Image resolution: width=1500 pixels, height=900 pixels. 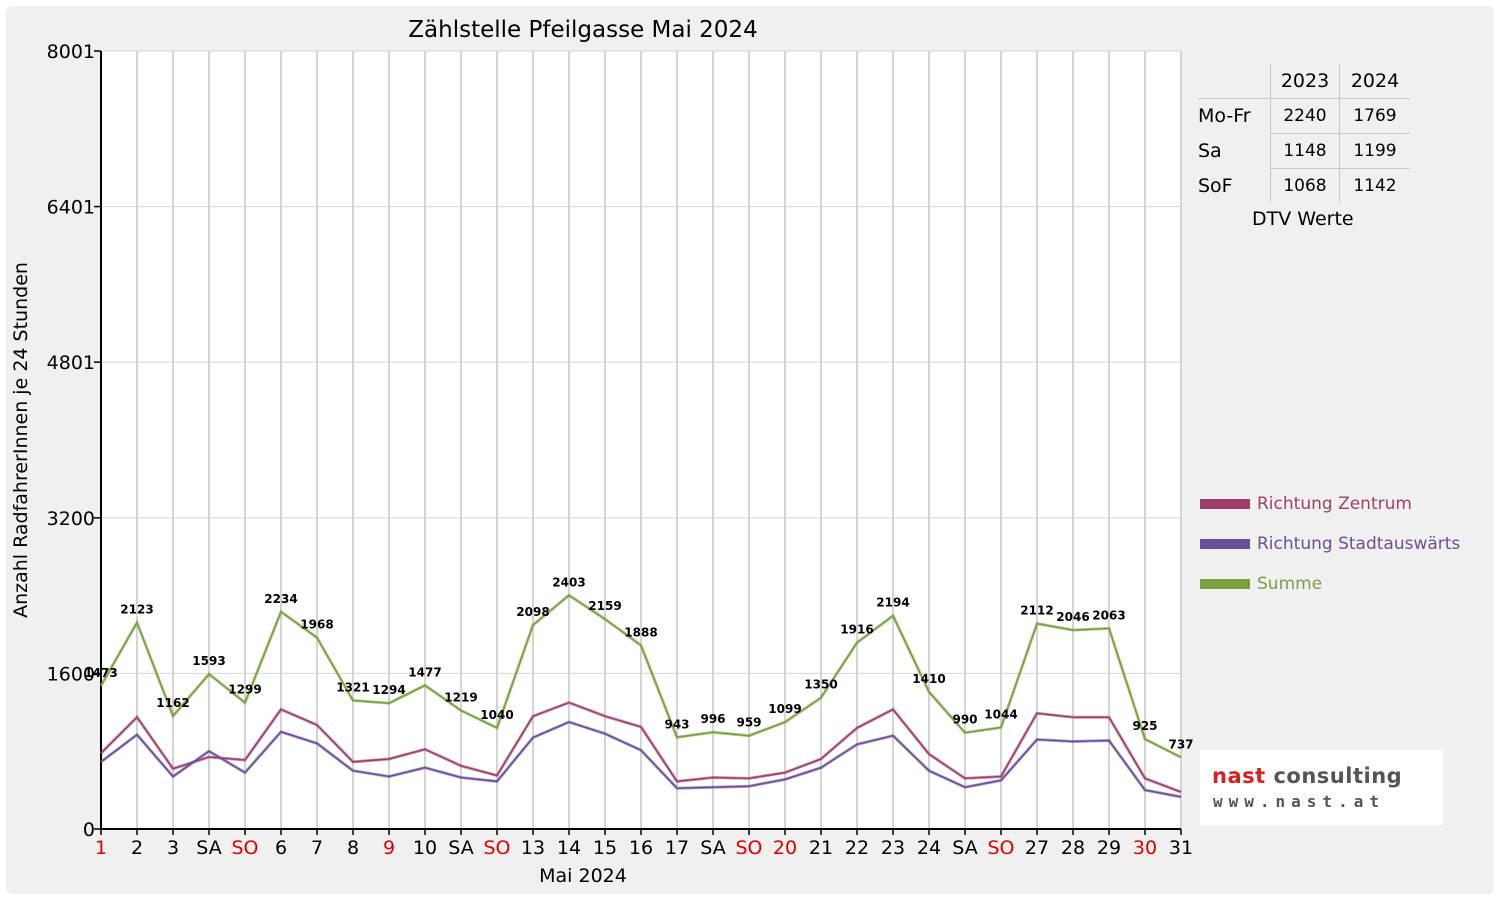 I want to click on legend-item-stadtauswaerts: Richtung Stadtauswärts, so click(x=1330, y=544).